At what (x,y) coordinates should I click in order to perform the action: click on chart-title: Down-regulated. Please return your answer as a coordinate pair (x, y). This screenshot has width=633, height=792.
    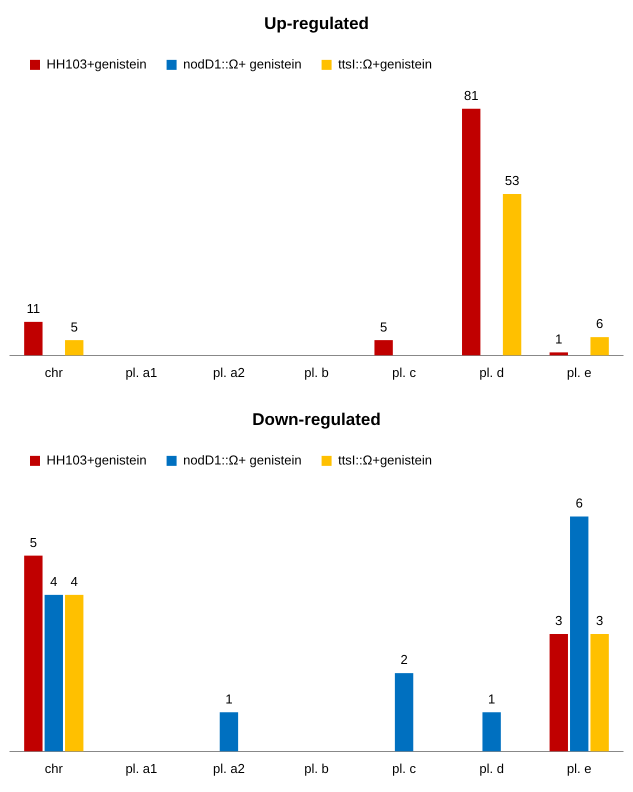
    Looking at the image, I should click on (316, 419).